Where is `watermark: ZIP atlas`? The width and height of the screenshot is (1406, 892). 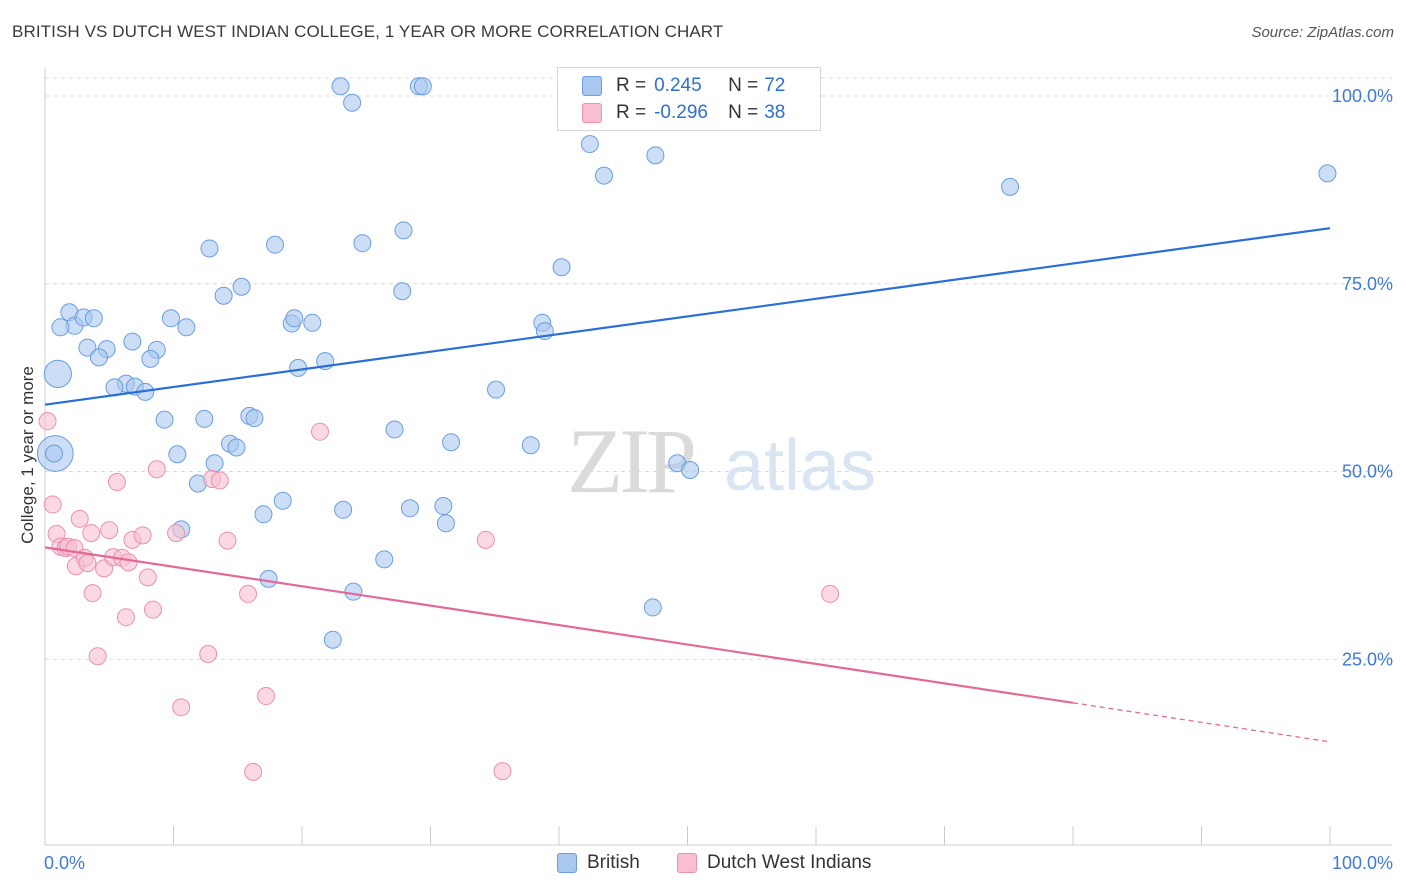
watermark: ZIP atlas is located at coordinates (721, 461).